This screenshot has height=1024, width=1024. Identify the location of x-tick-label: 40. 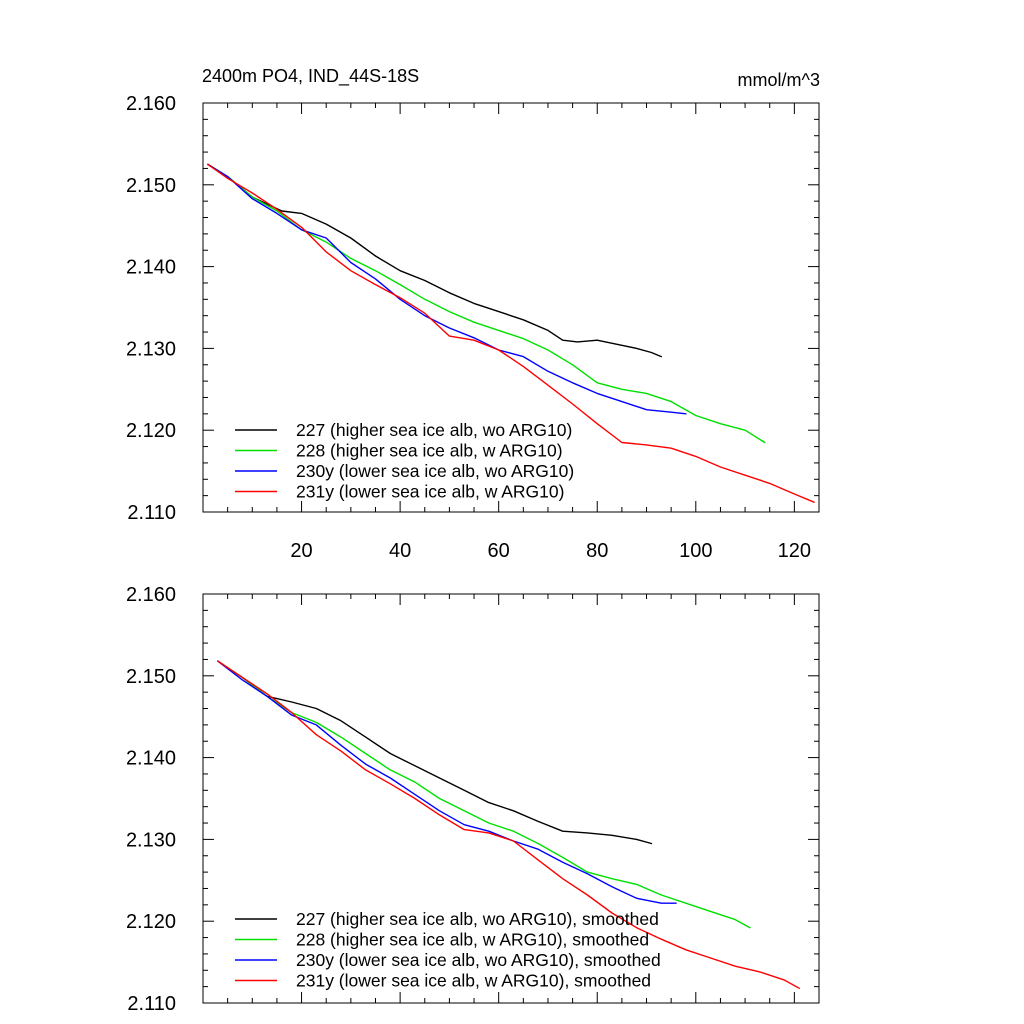
(400, 551).